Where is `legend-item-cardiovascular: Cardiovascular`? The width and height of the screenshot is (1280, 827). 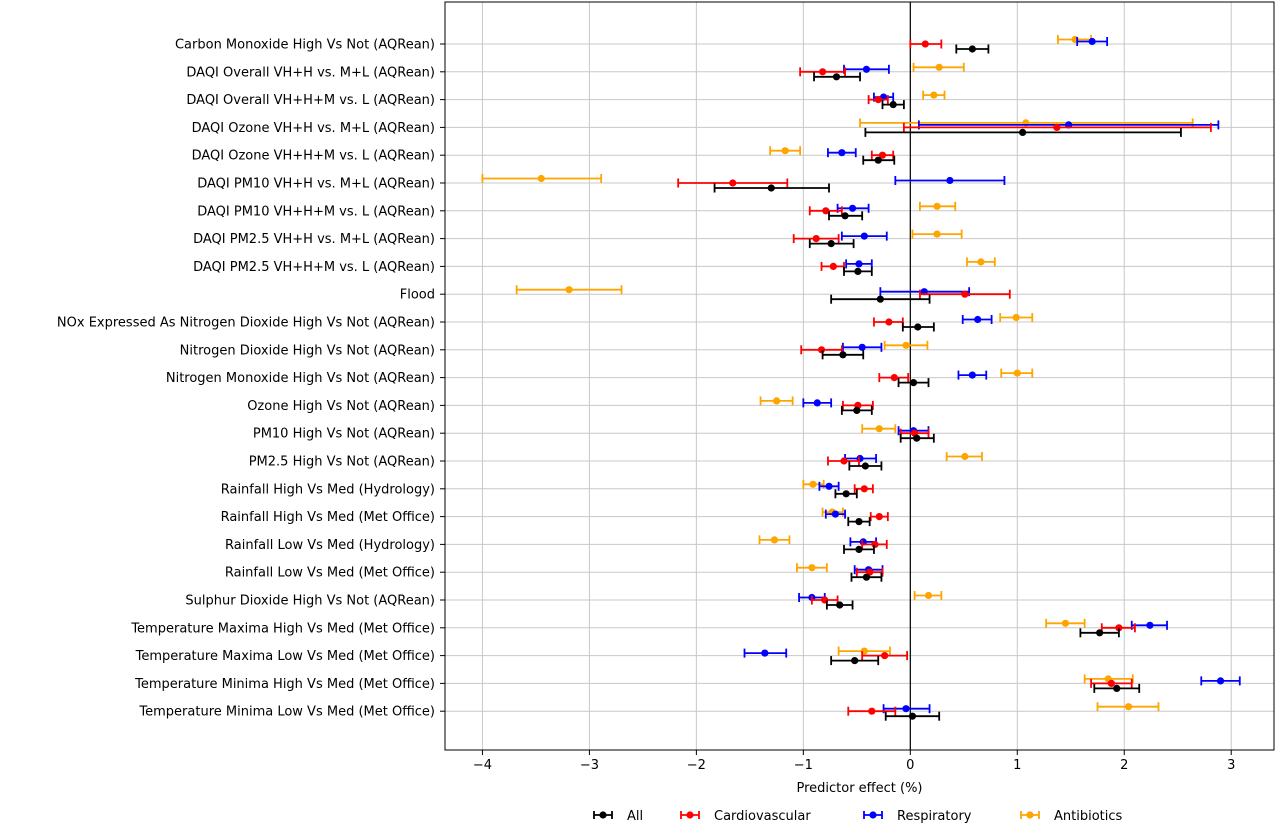 legend-item-cardiovascular: Cardiovascular is located at coordinates (745, 816).